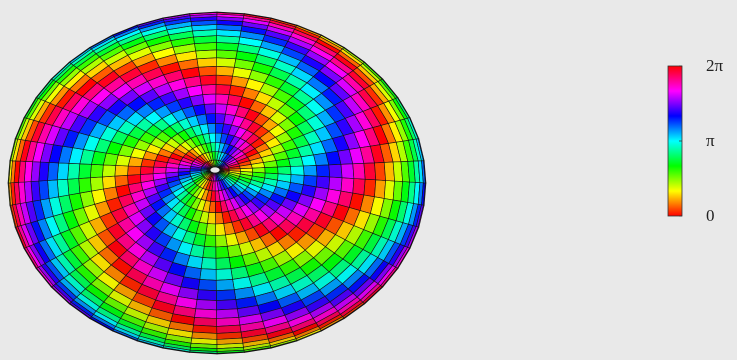 This screenshot has width=737, height=360. What do you see at coordinates (715, 65) in the screenshot?
I see `colorbar-tick-label: 2π` at bounding box center [715, 65].